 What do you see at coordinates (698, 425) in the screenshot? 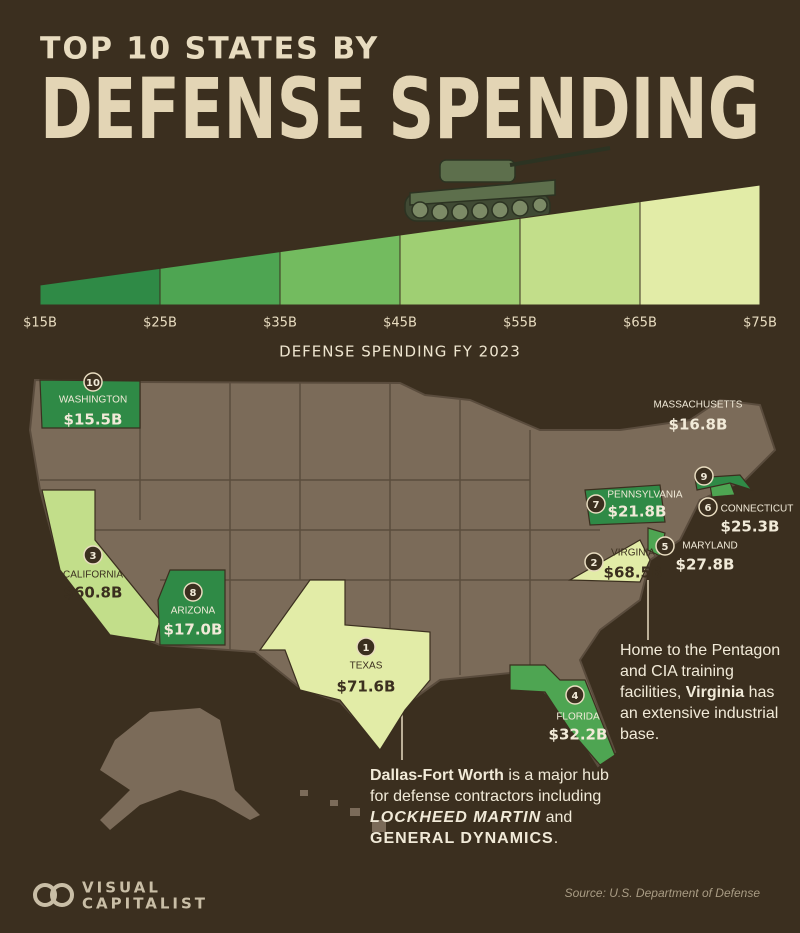
I see `state-value: $16.8B` at bounding box center [698, 425].